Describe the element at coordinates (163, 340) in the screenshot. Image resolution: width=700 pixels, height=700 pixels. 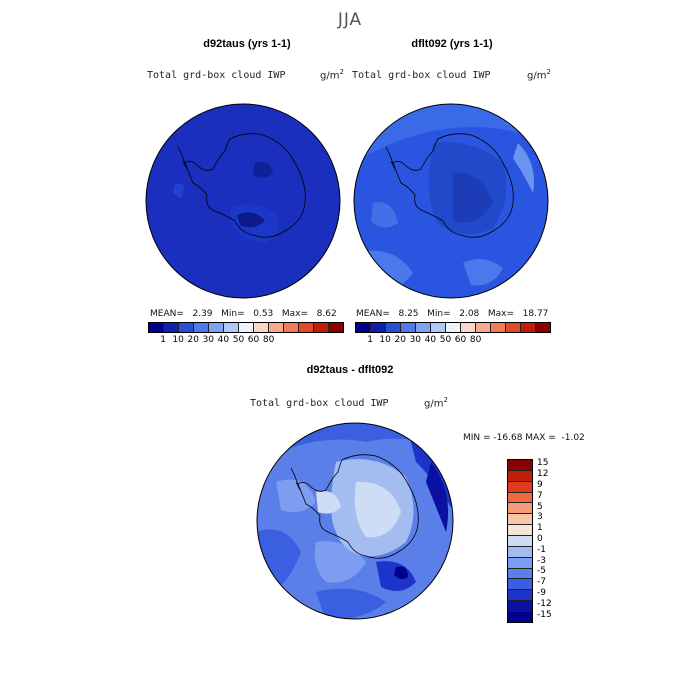
I see `panel1-colorbar-tick-label: 1` at that location.